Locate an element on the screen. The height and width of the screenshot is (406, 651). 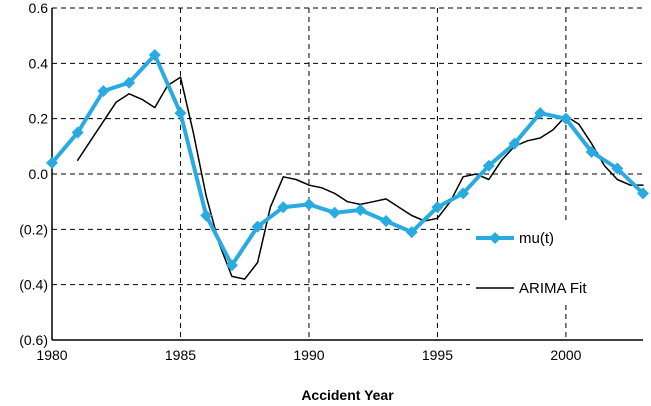
x-tick-label: 2000 is located at coordinates (565, 355).